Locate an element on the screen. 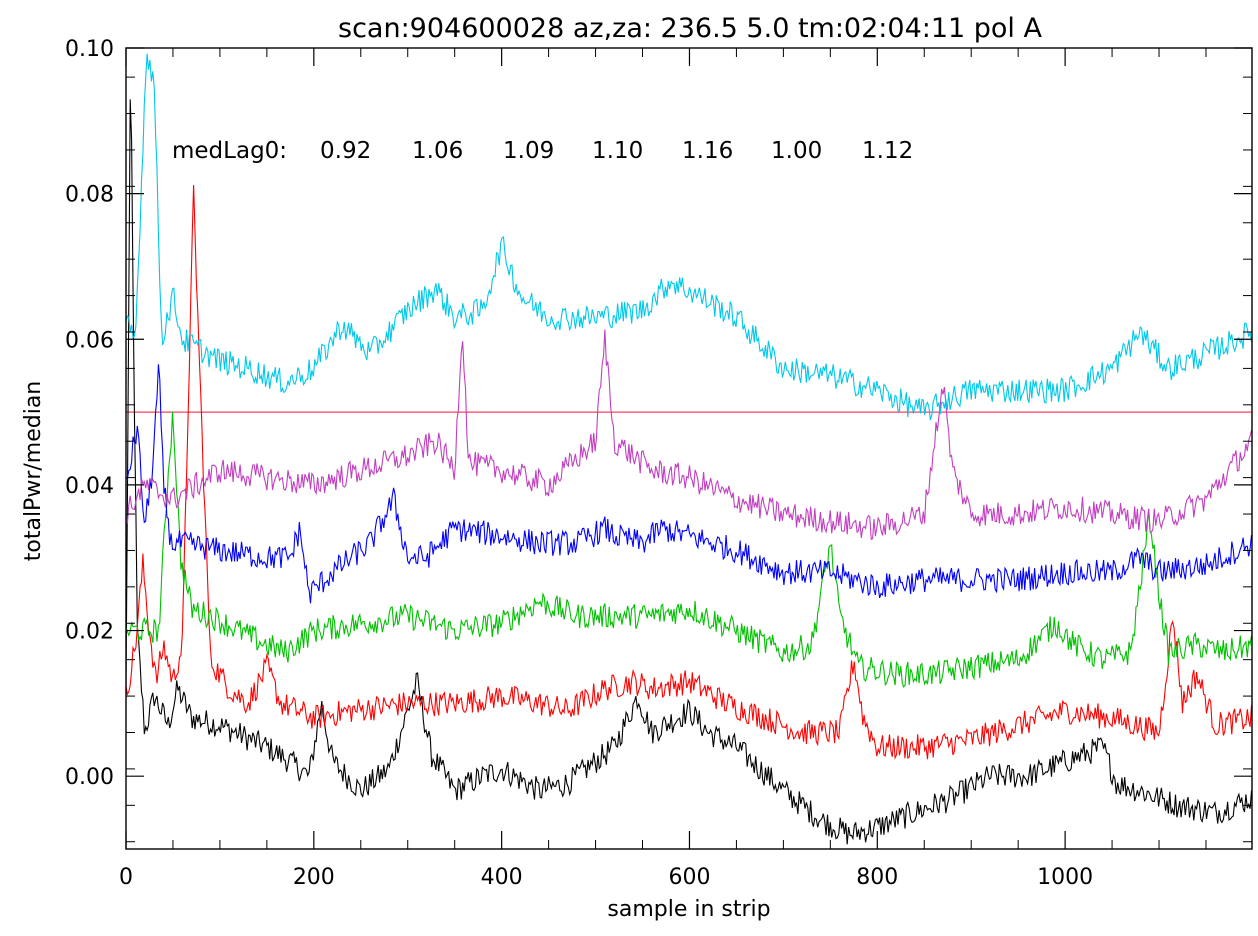 Image resolution: width=1258 pixels, height=936 pixels. annotation-value: 1.10 is located at coordinates (617, 151).